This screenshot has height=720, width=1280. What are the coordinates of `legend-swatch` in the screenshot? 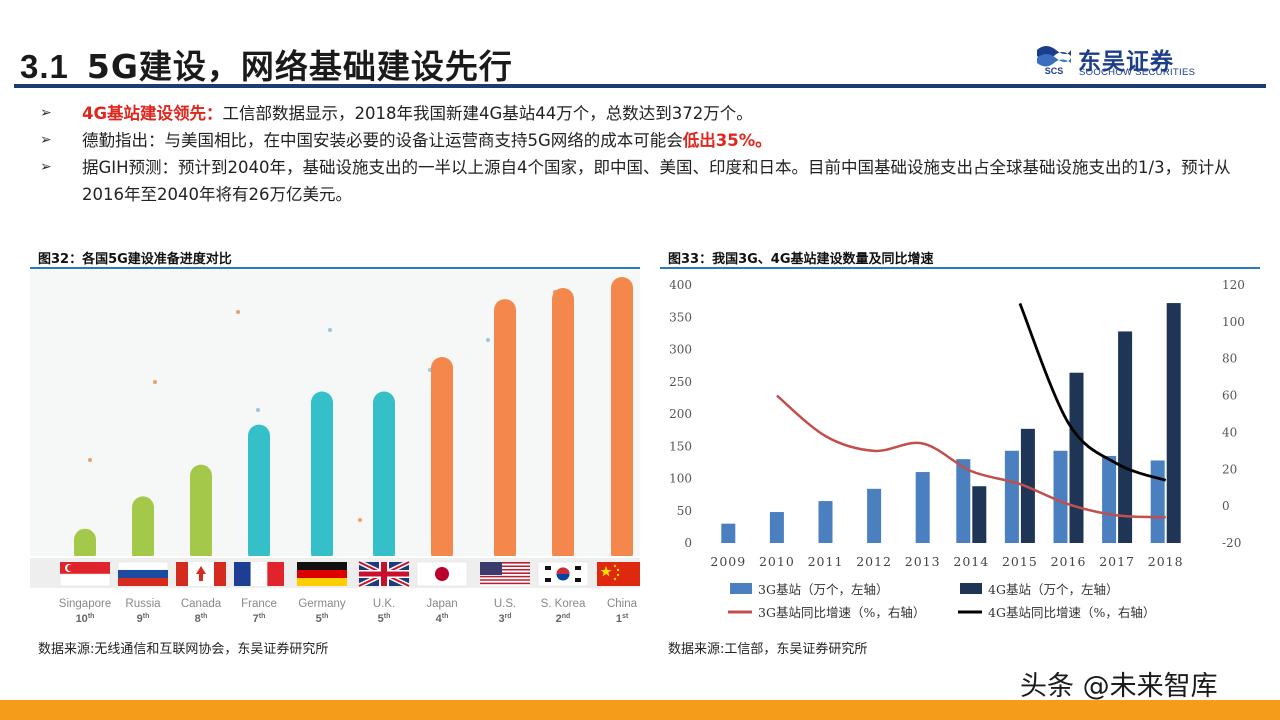 It's located at (971, 588).